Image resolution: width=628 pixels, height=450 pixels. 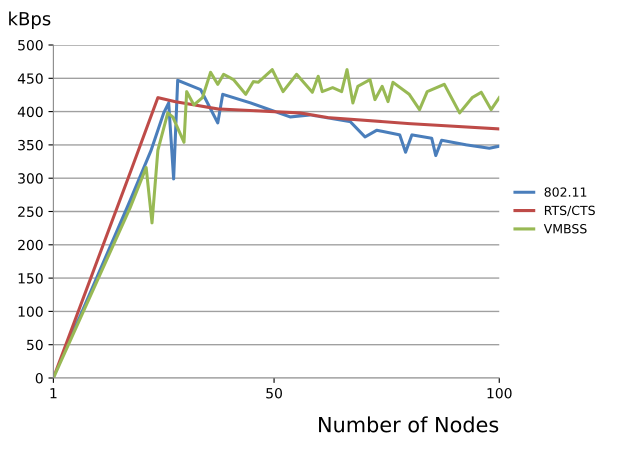 I want to click on y-tick-label: 250, so click(x=30, y=211).